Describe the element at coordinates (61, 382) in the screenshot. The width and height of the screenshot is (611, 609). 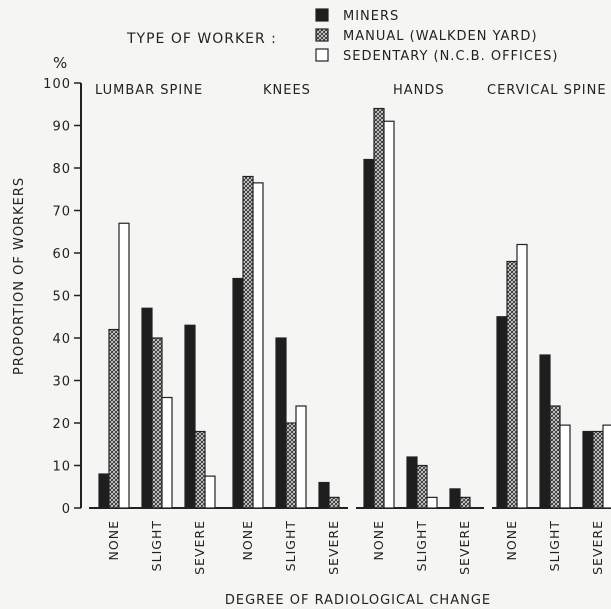
I see `y-tick-label: 30` at that location.